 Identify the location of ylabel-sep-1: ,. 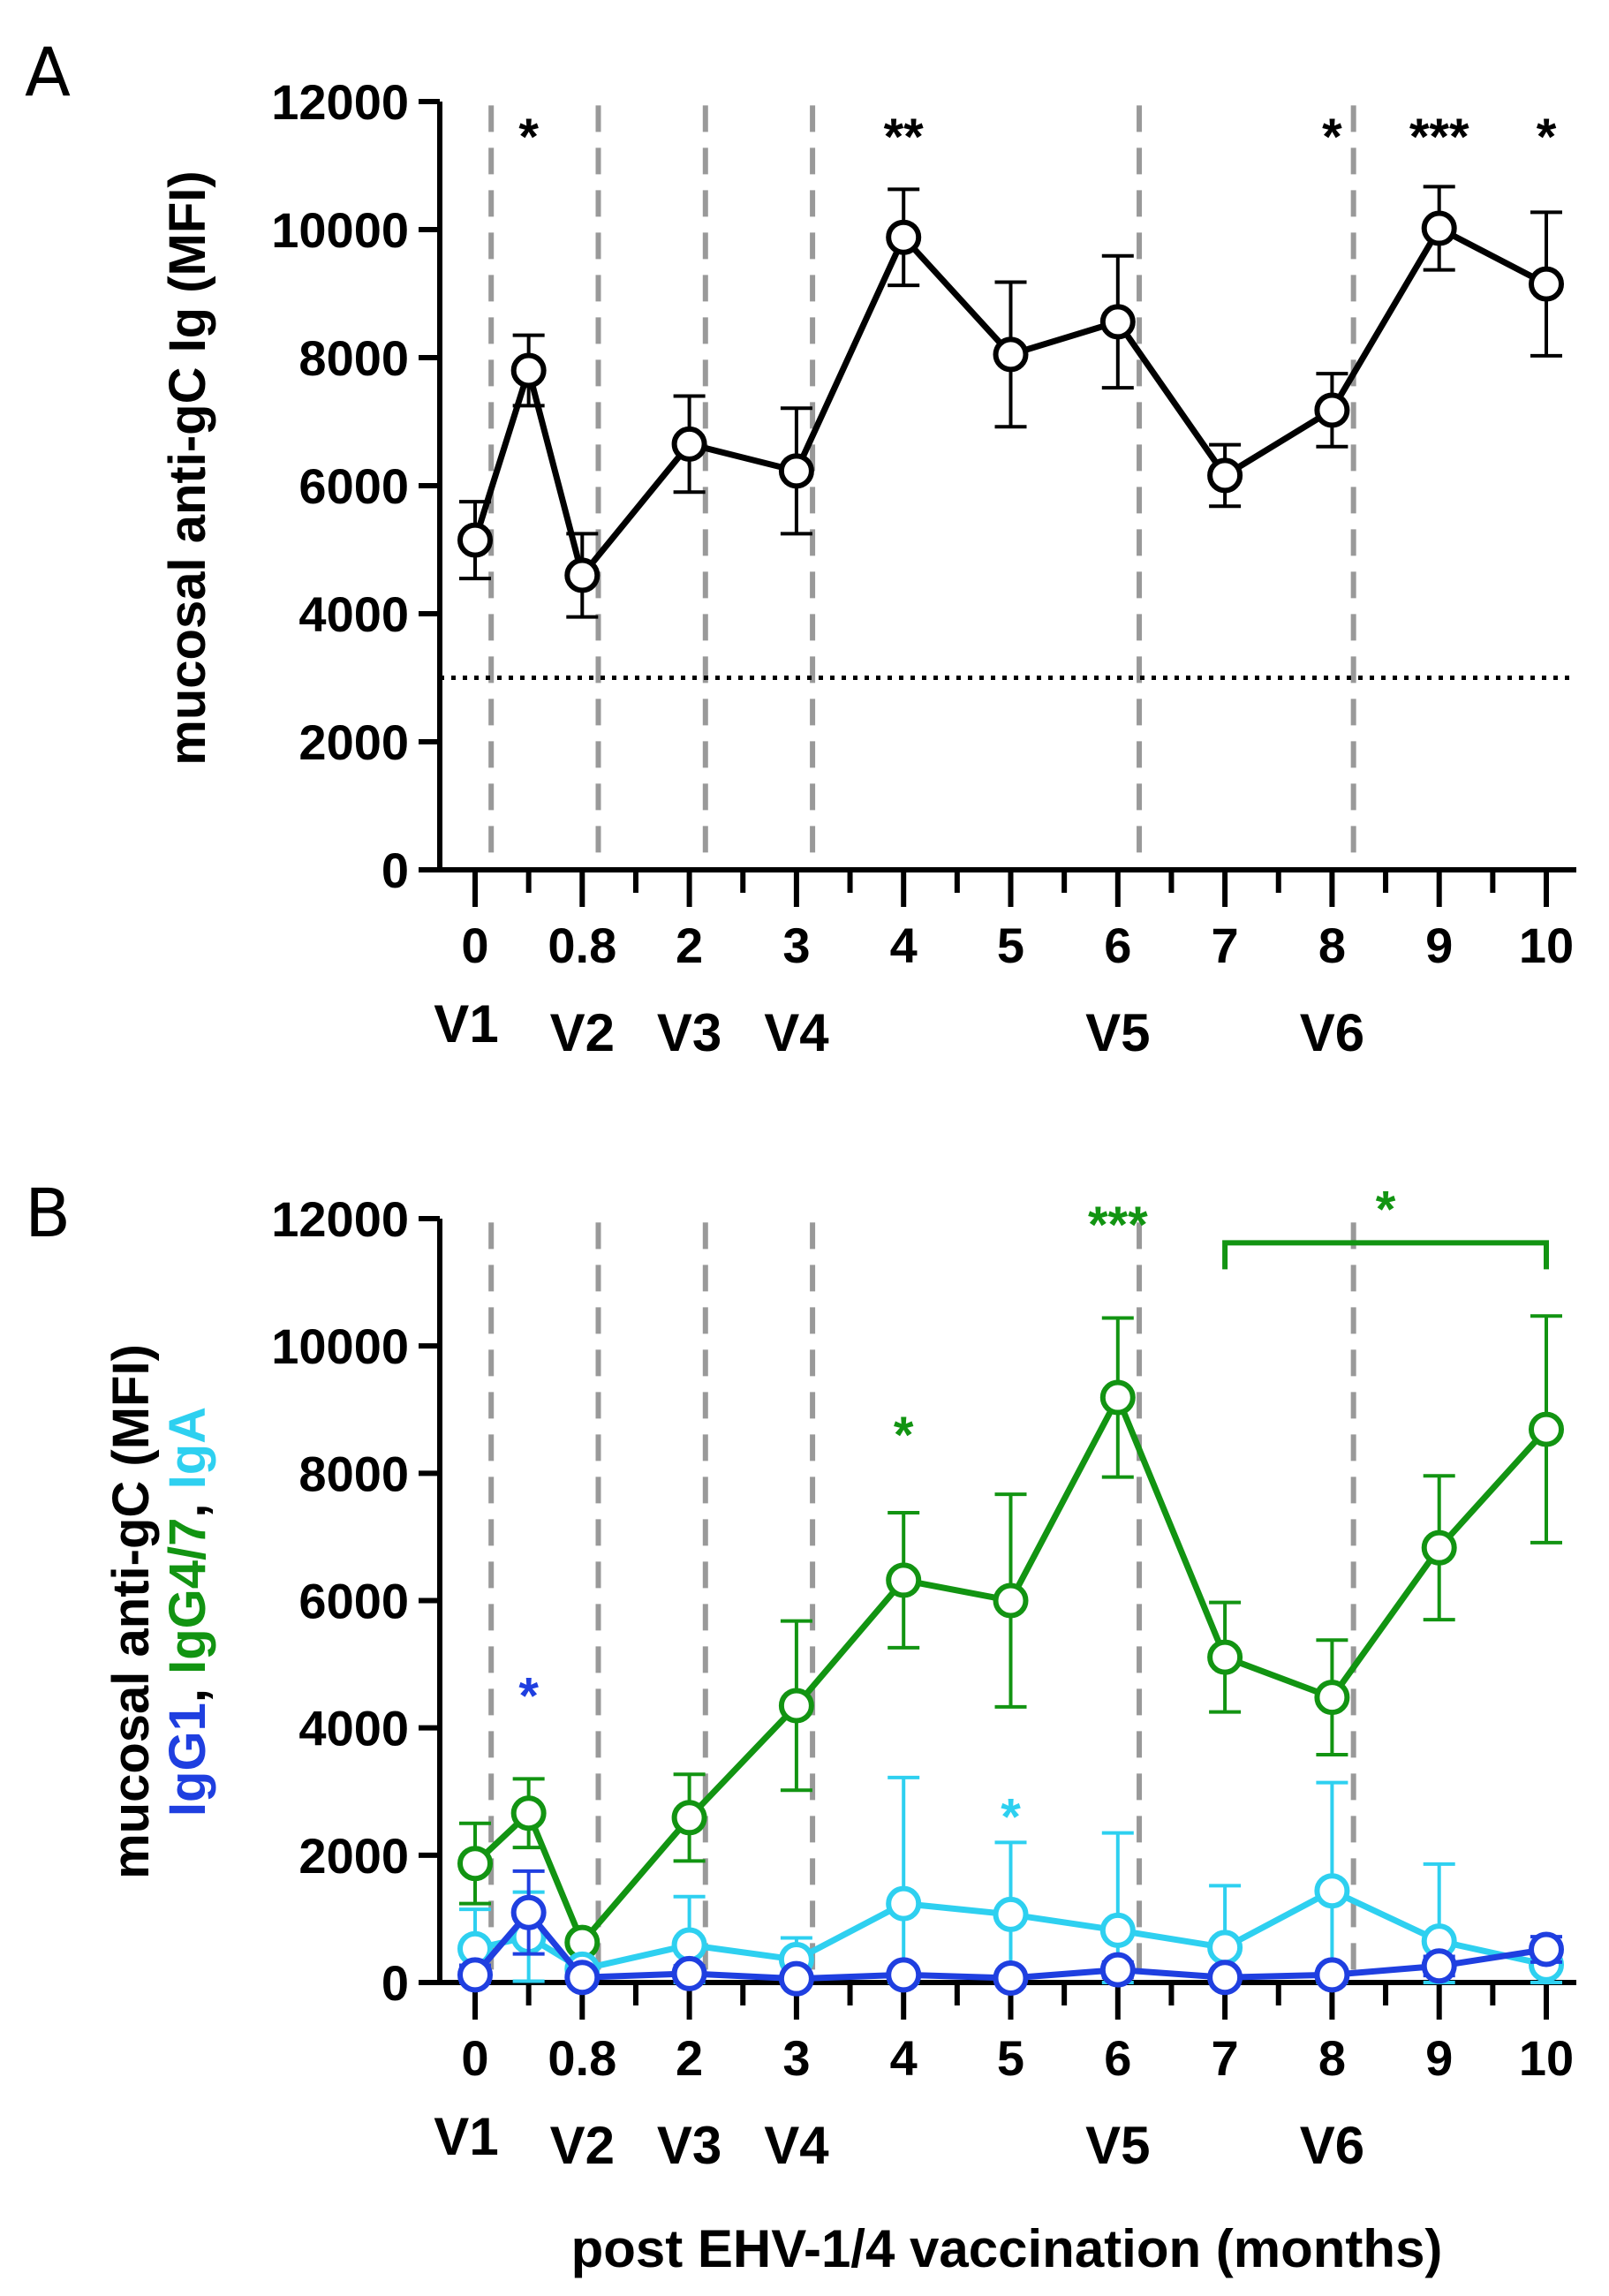
(187, 1688).